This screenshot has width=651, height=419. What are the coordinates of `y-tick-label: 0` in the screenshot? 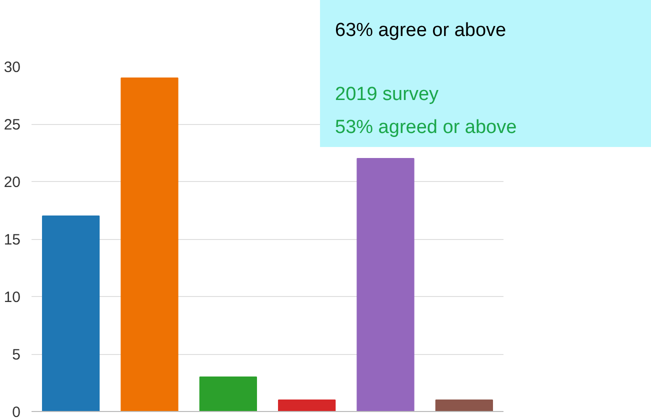 It's located at (16, 411).